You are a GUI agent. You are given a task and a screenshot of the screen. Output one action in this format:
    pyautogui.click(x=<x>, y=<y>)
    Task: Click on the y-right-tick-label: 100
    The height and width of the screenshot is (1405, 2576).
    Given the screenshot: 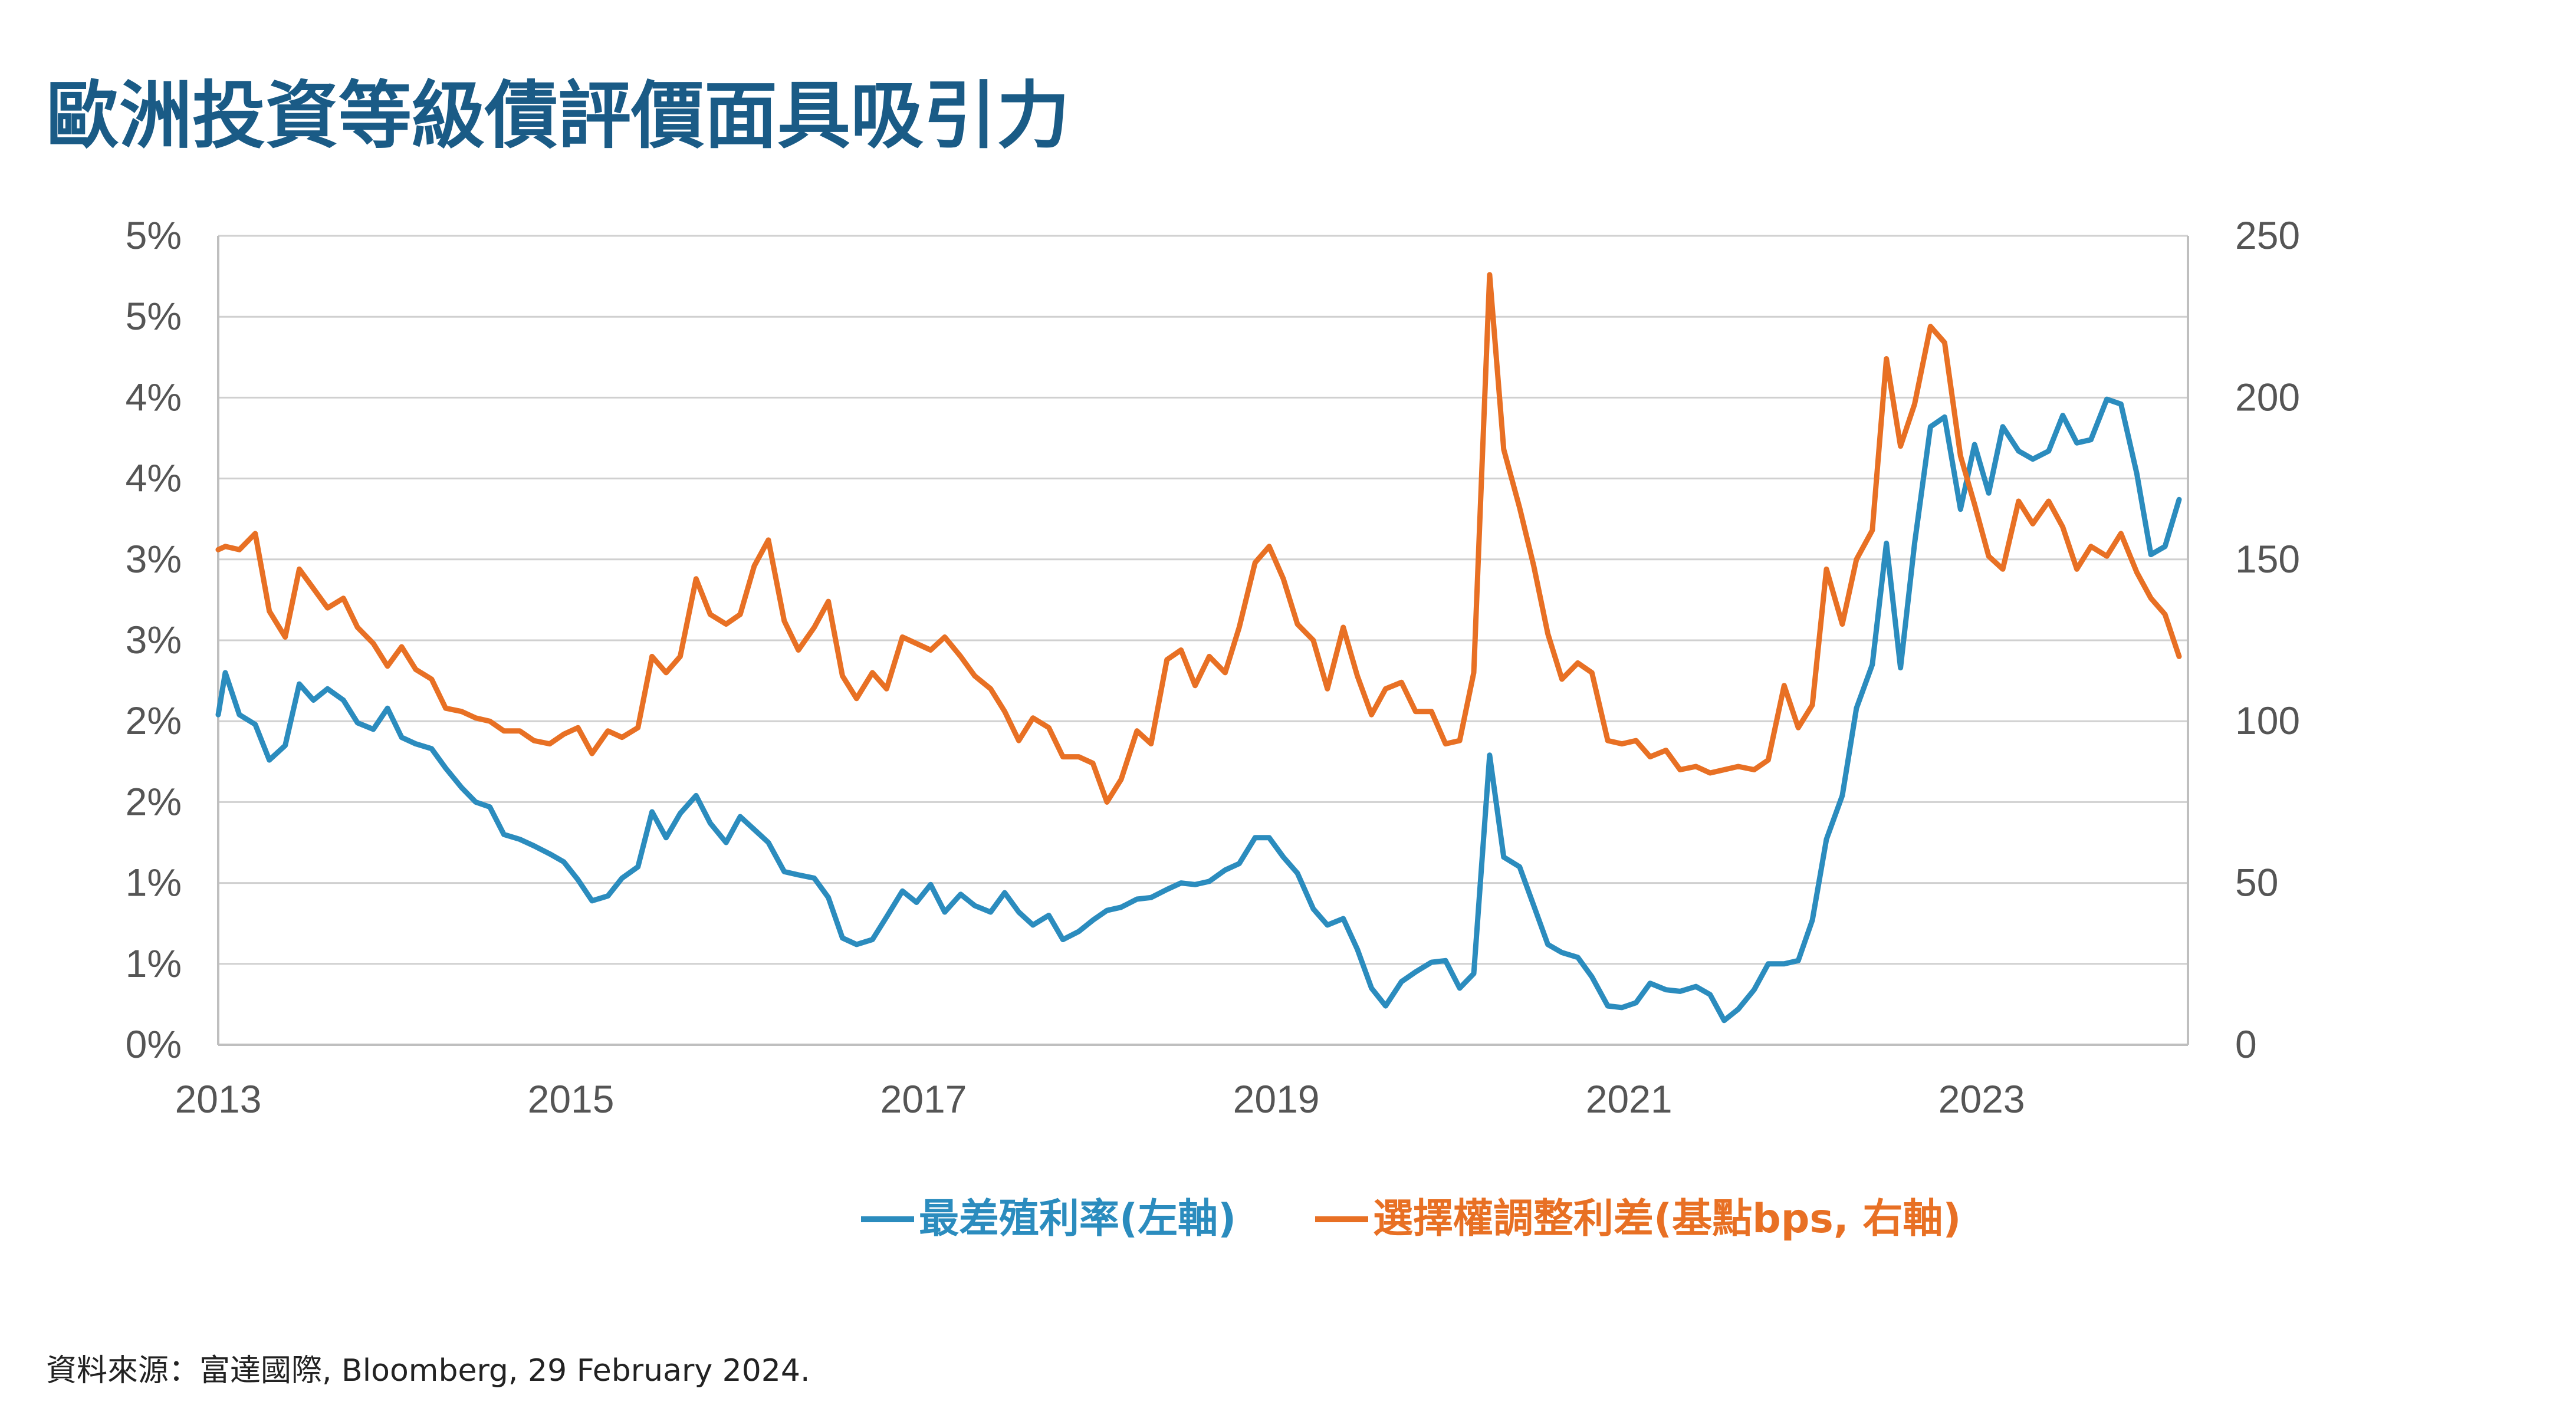 What is the action you would take?
    pyautogui.click(x=2267, y=720)
    